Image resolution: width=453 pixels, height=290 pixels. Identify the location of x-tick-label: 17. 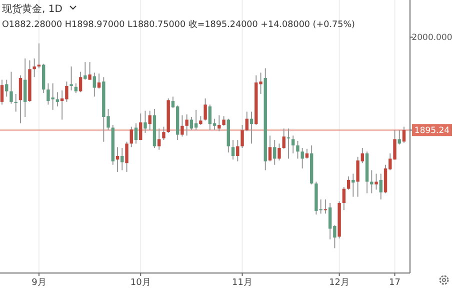
(394, 283).